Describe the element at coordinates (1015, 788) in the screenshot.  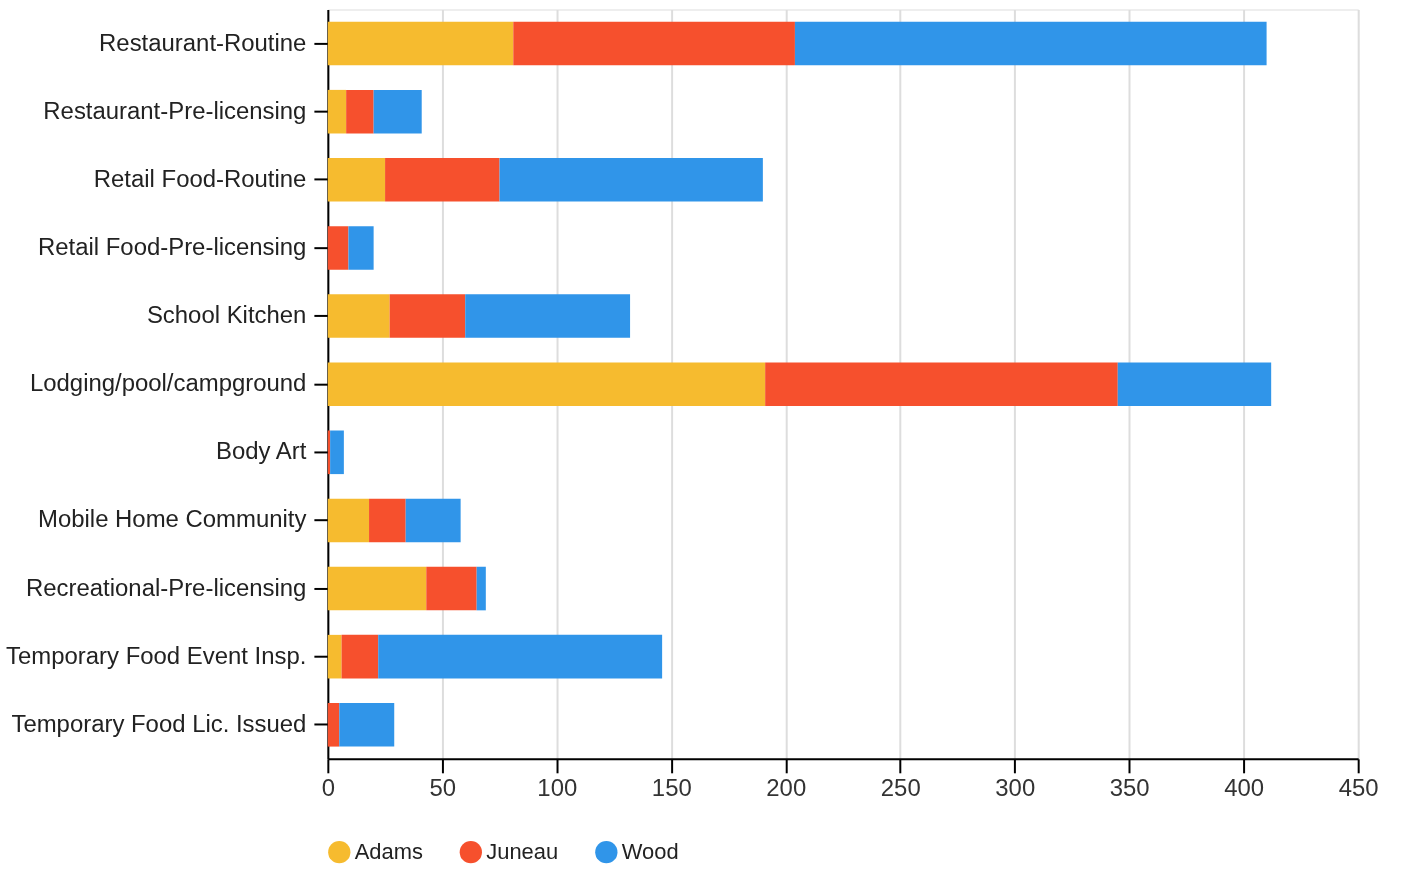
I see `x-tick-label: 300` at that location.